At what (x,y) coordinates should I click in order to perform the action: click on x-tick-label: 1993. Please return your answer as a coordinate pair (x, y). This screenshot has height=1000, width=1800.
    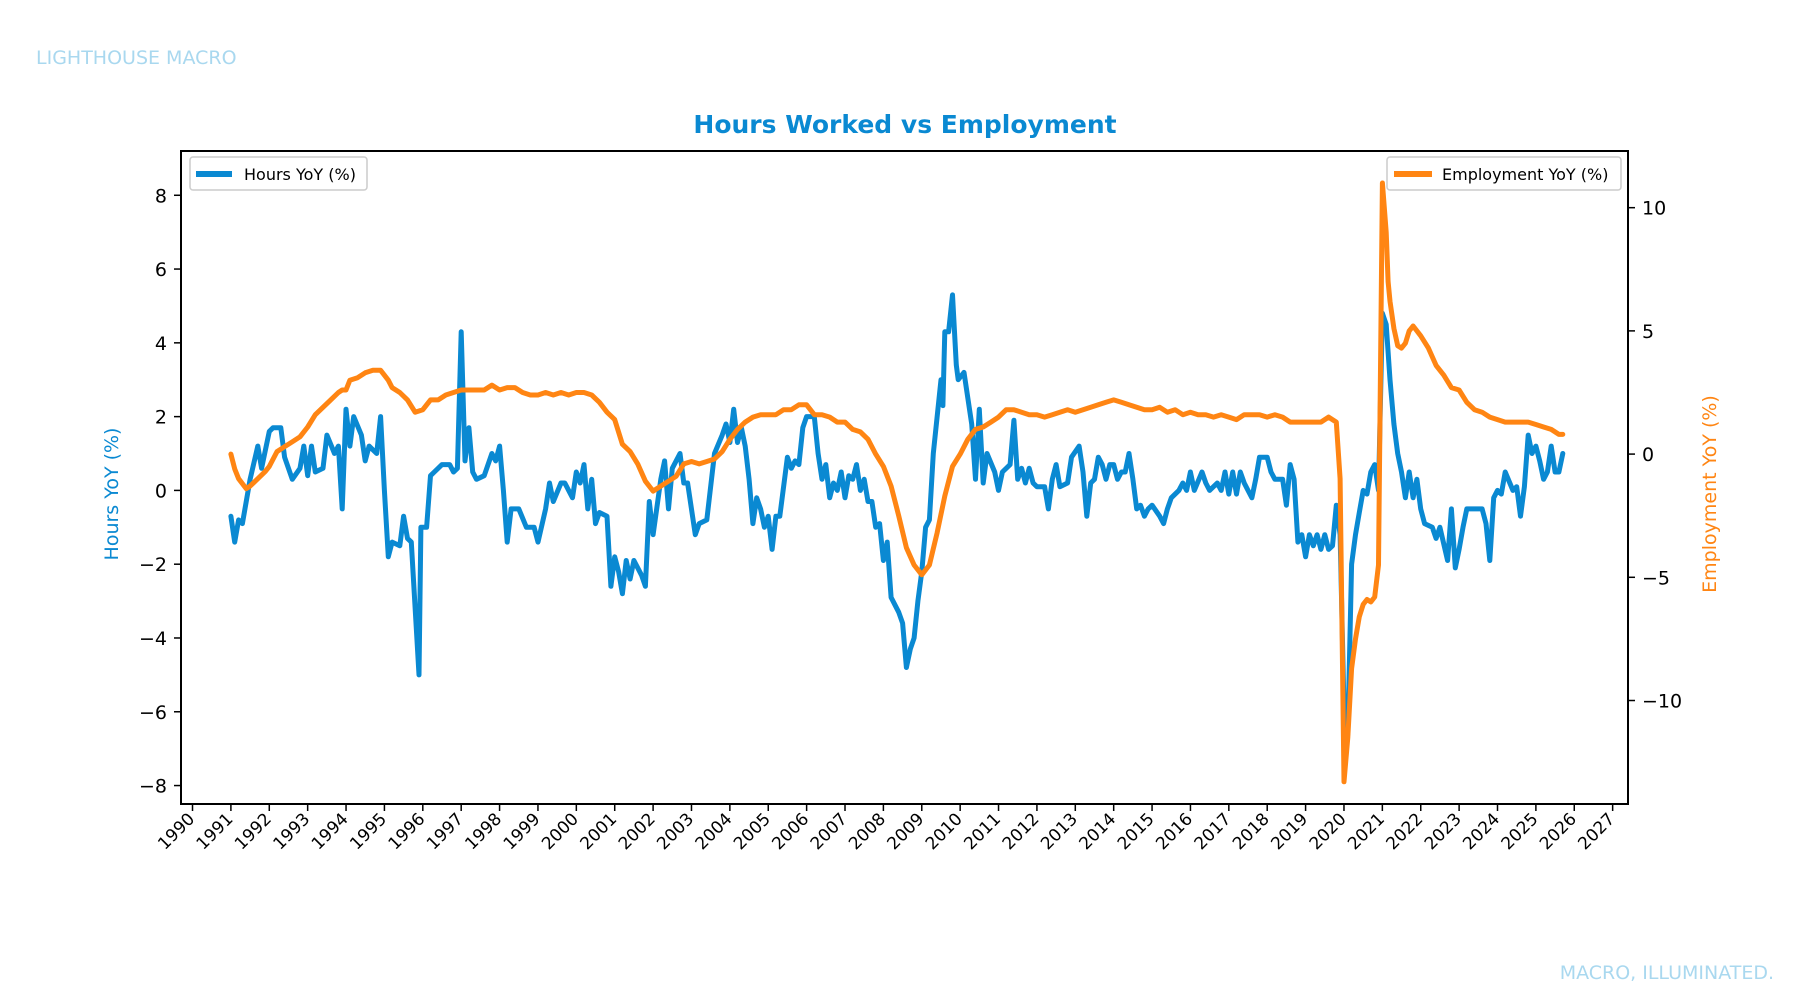
    Looking at the image, I should click on (291, 831).